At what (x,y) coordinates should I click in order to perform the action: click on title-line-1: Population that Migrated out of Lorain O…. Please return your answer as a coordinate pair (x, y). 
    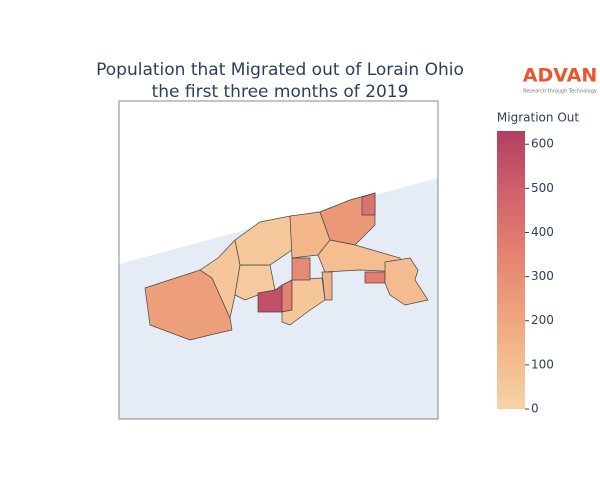
    Looking at the image, I should click on (280, 70).